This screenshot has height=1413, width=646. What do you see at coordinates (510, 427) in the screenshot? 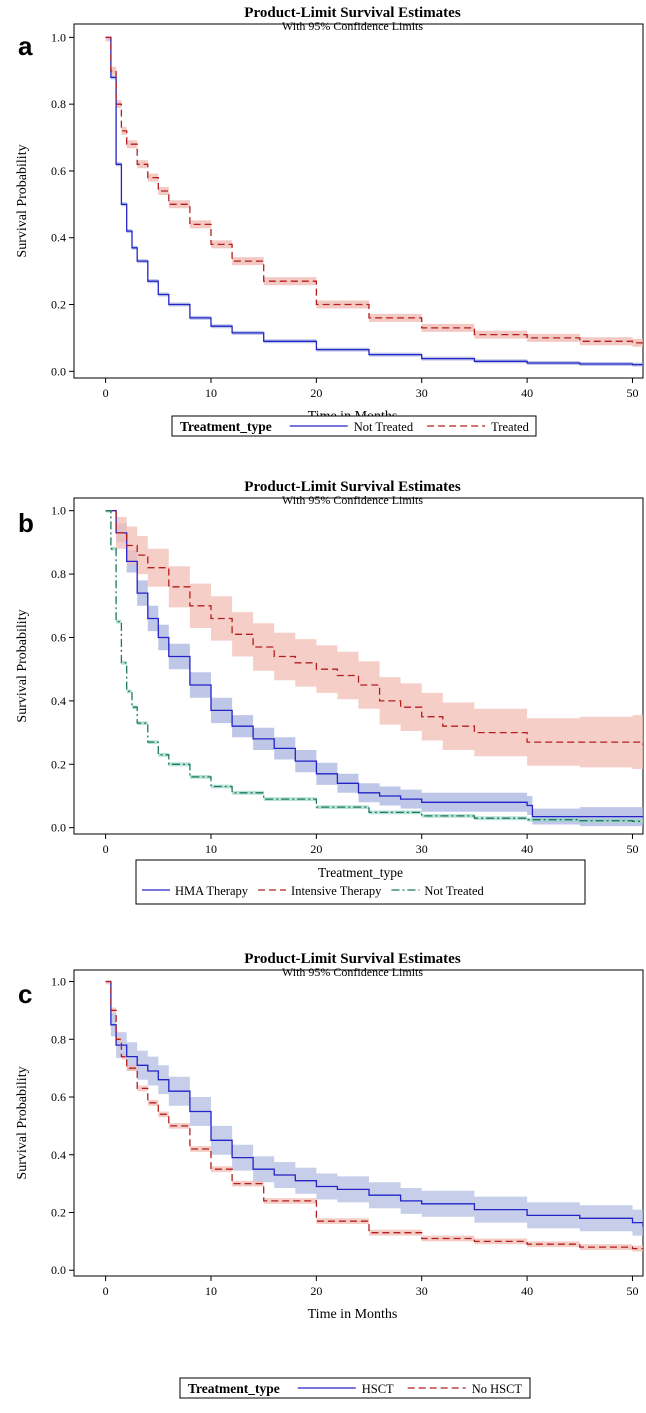
I see `legend-label: Treated` at bounding box center [510, 427].